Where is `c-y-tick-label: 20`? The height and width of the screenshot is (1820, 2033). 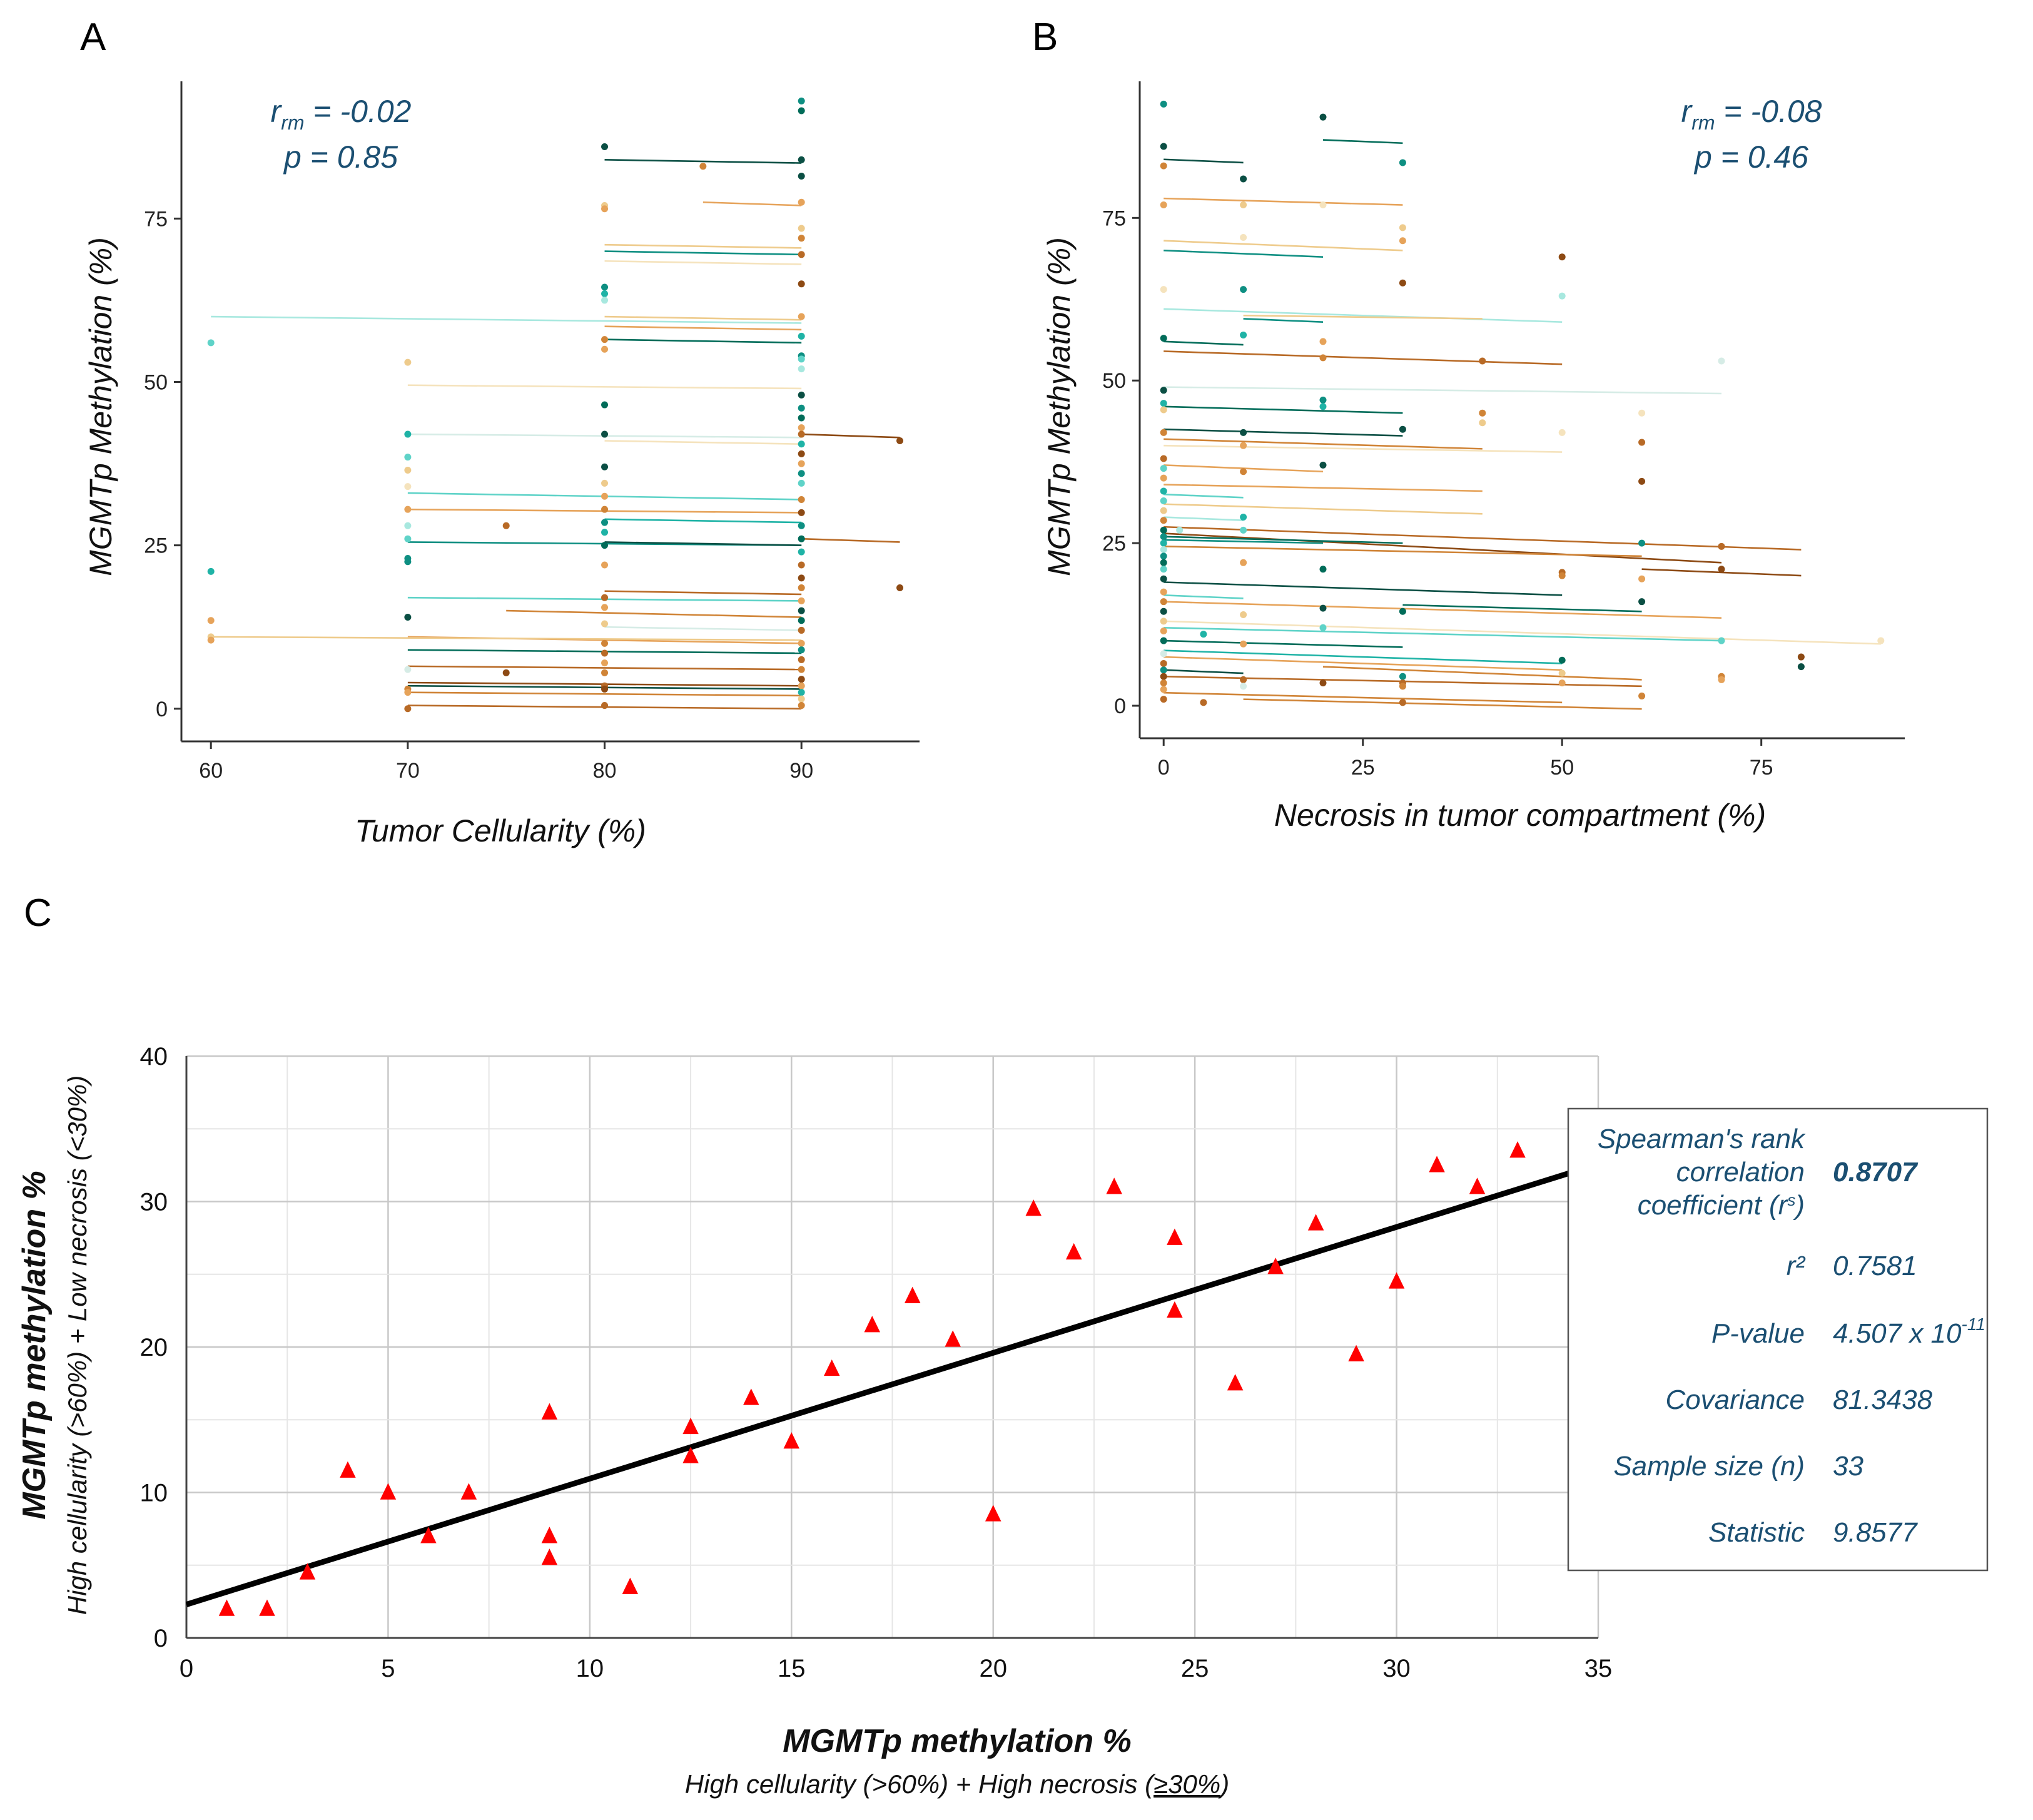 c-y-tick-label: 20 is located at coordinates (154, 1347).